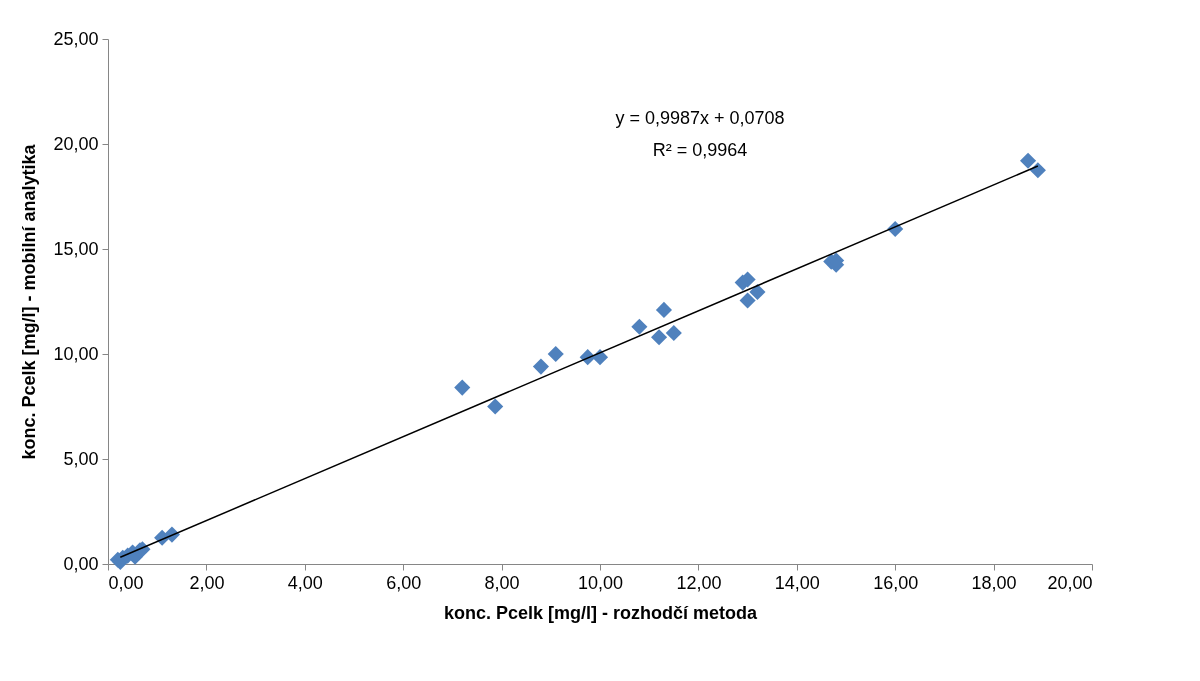 The image size is (1200, 681). Describe the element at coordinates (700, 118) in the screenshot. I see `annotation: y = 0,9987x + 0,0708` at that location.